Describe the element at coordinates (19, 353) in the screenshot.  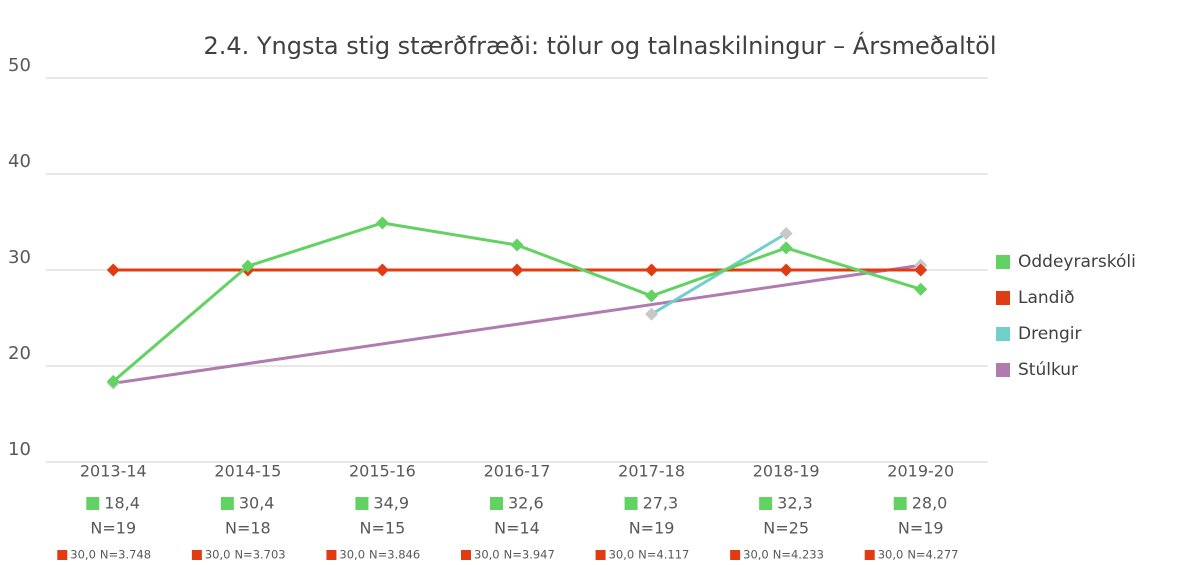
I see `y-tick-label: 20` at that location.